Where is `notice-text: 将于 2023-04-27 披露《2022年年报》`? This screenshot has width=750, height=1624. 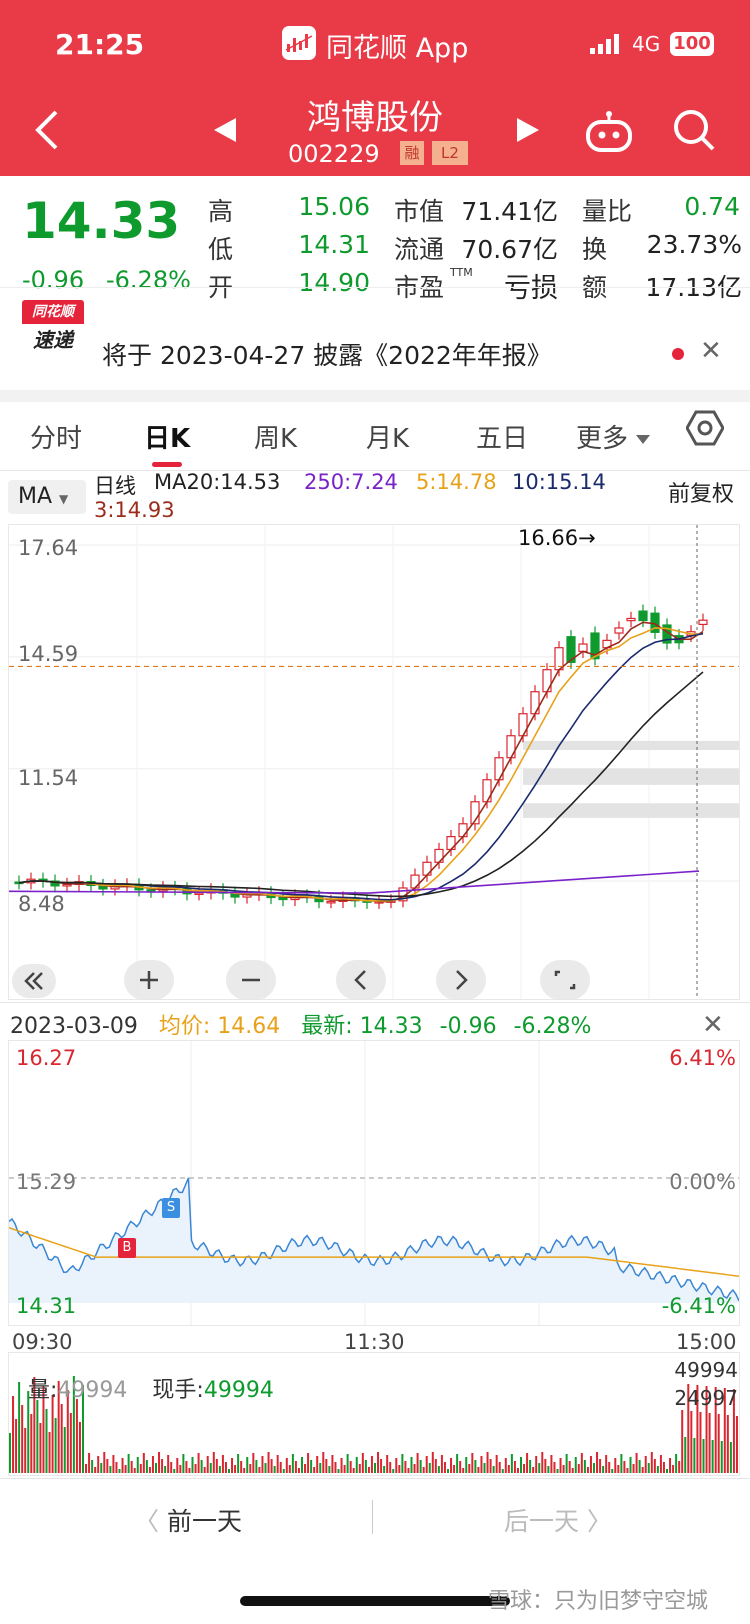 notice-text: 将于 2023-04-27 披露《2022年年报》 is located at coordinates (327, 355).